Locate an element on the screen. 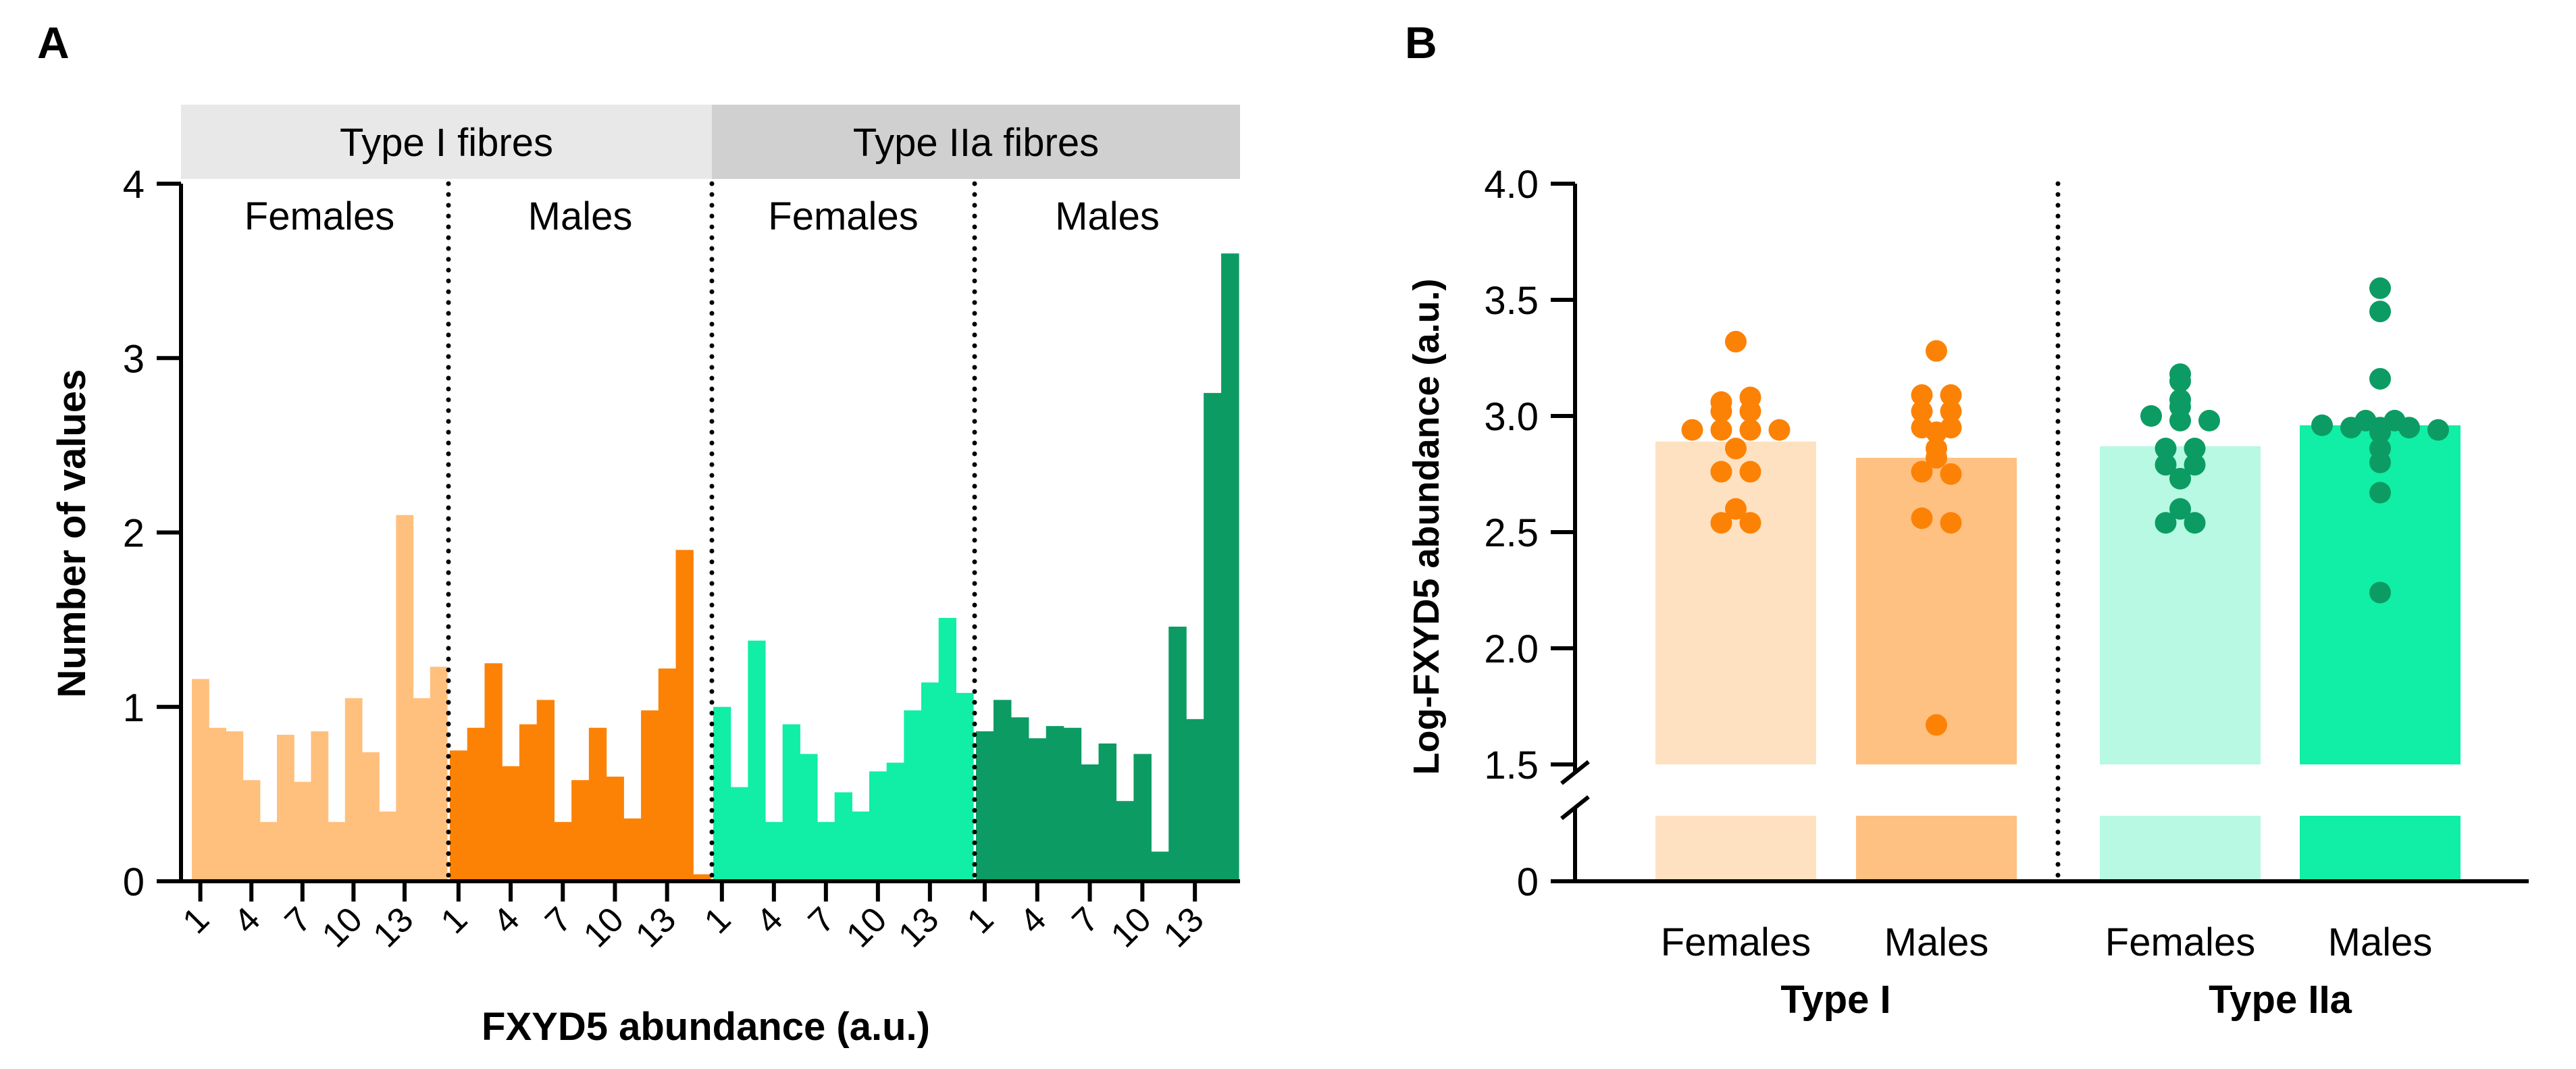 The width and height of the screenshot is (2576, 1069). y-tick-label: 1 is located at coordinates (134, 708).